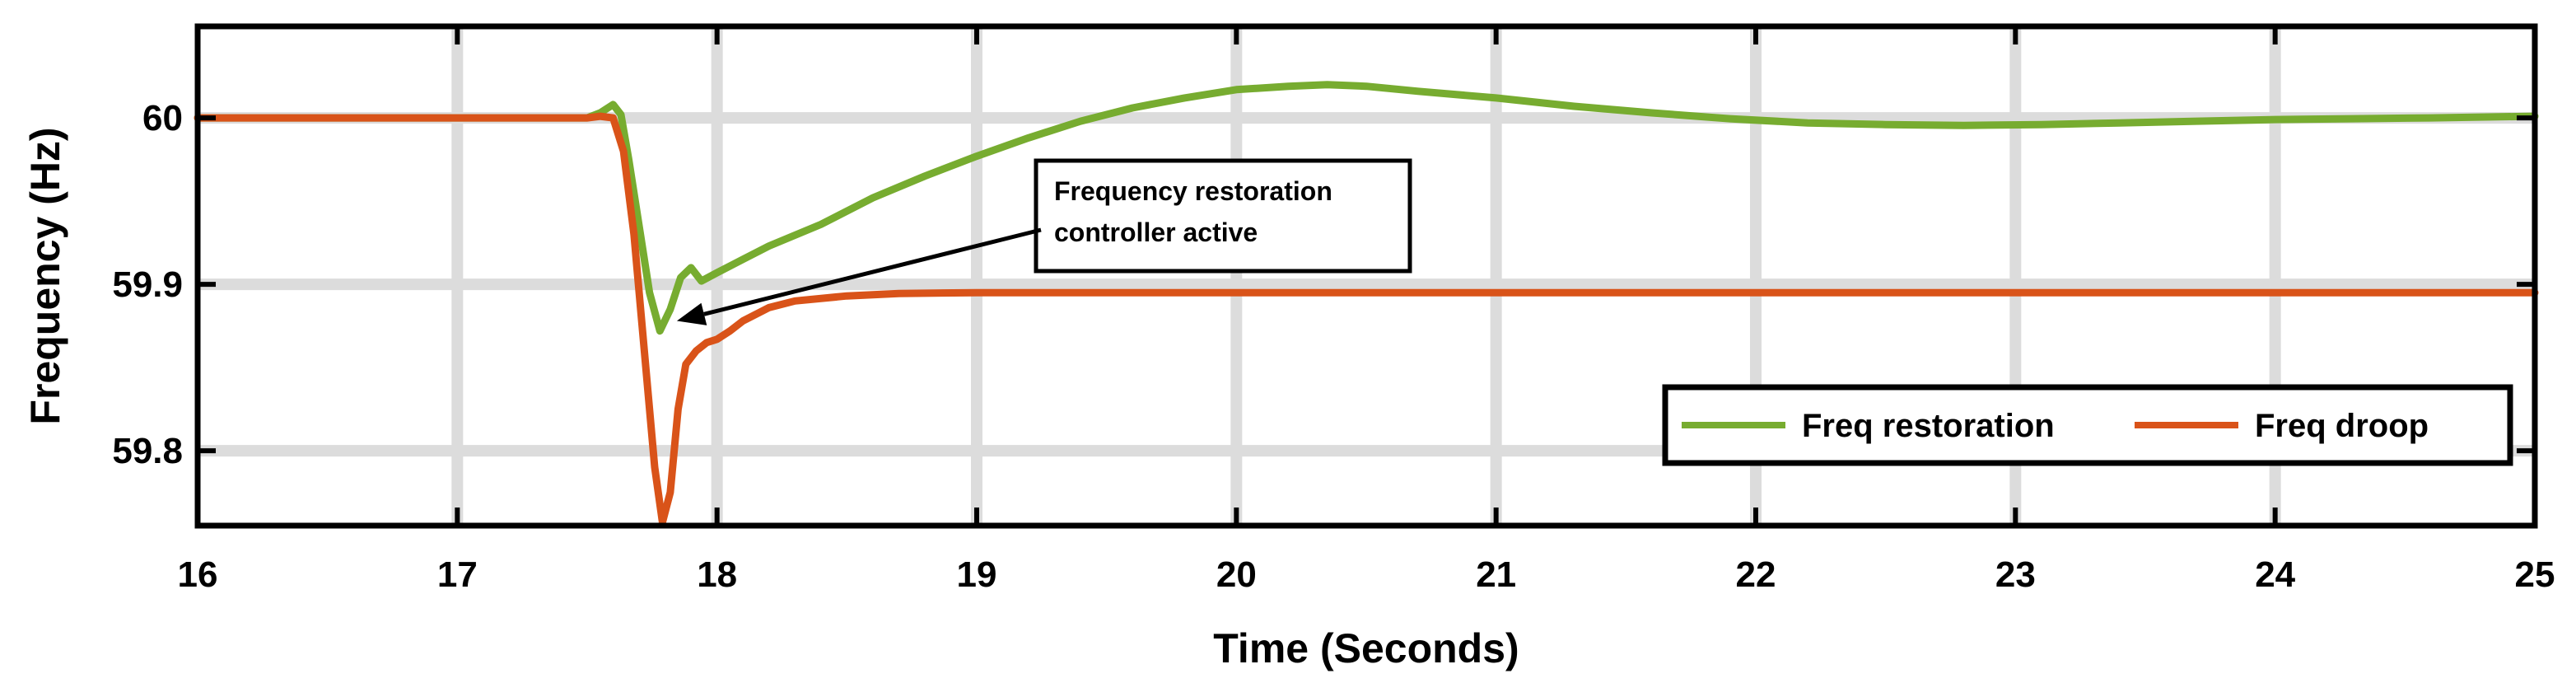  What do you see at coordinates (162, 118) in the screenshot?
I see `y-tick-label-2: 60` at bounding box center [162, 118].